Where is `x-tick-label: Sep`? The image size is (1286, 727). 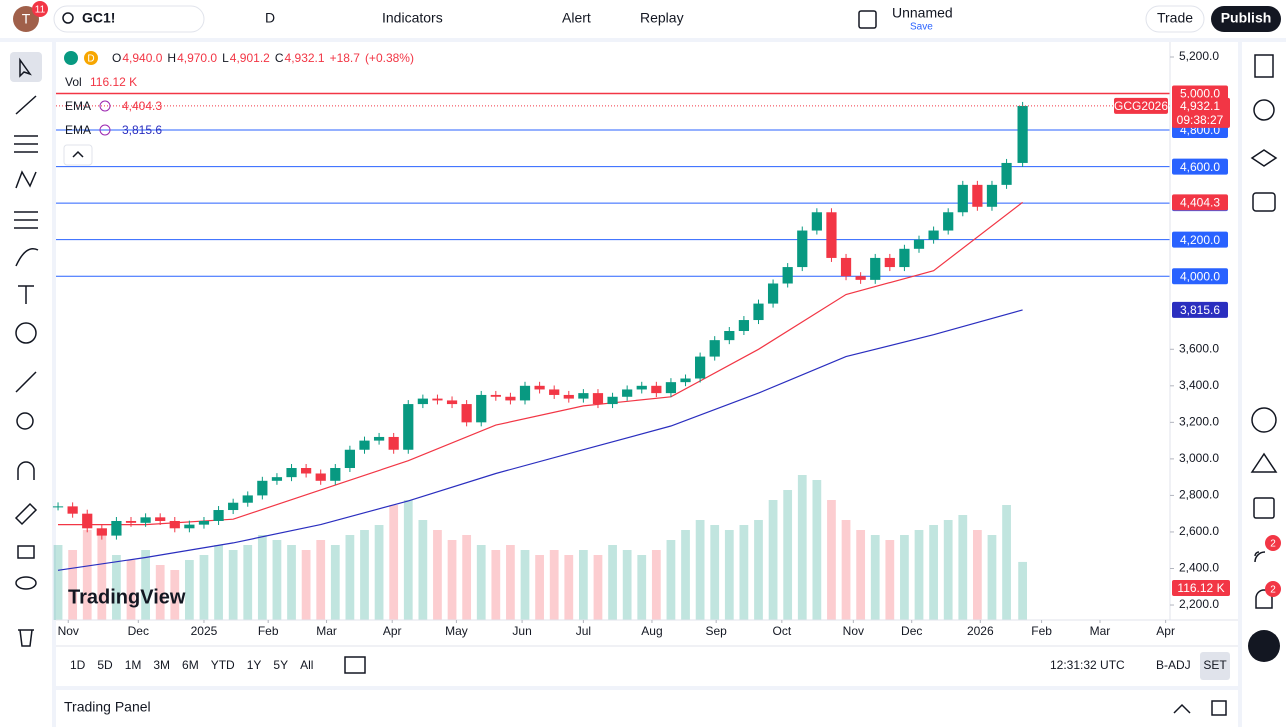
x-tick-label: Sep is located at coordinates (716, 631).